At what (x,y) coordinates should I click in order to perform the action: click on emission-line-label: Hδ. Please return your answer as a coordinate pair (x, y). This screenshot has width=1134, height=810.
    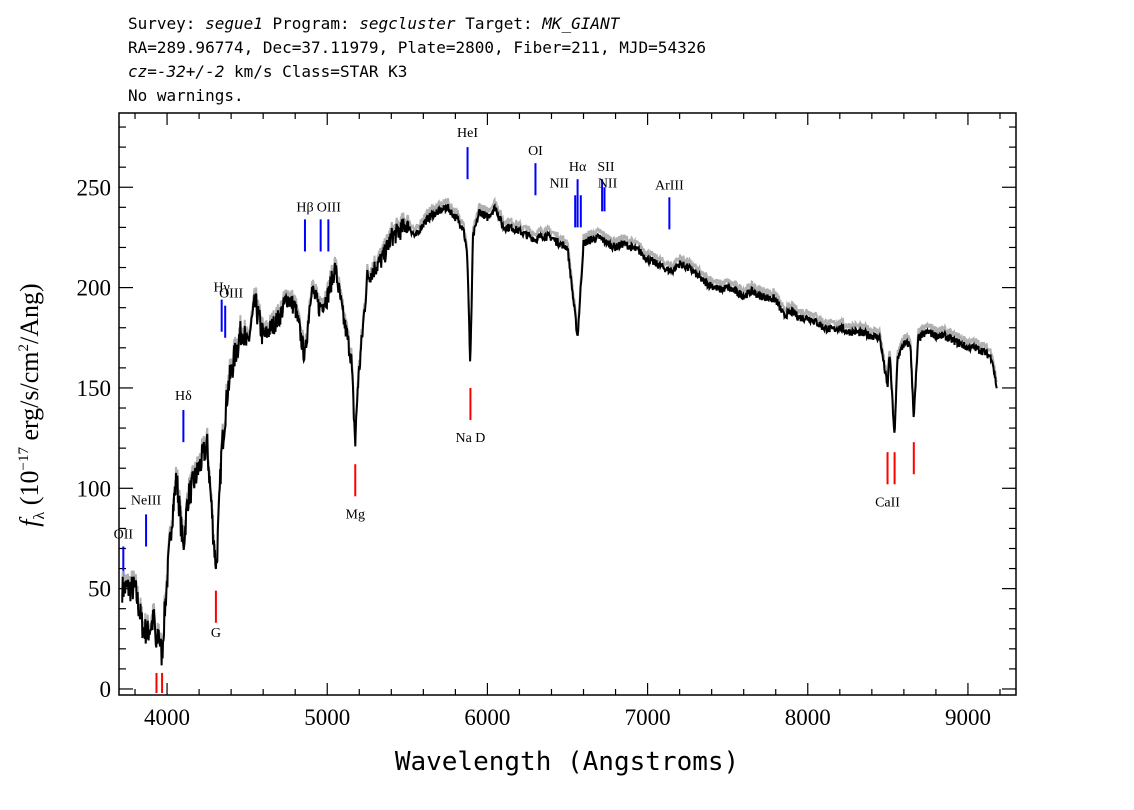
    Looking at the image, I should click on (183, 396).